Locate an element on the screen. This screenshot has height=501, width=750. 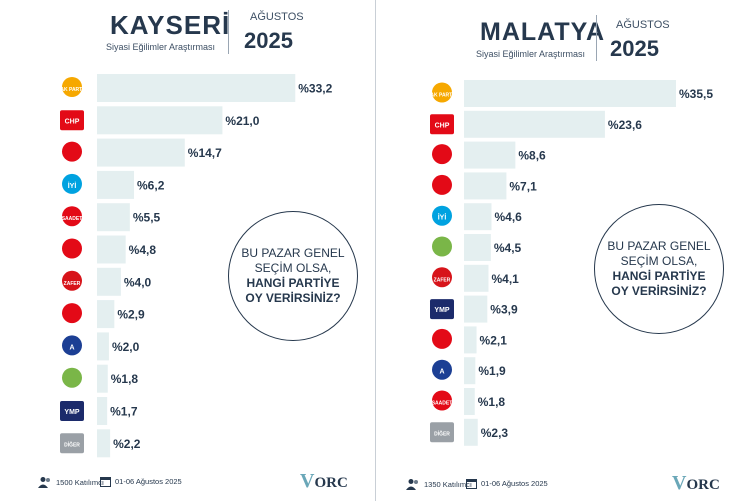
participants-count: 1500 Katılımcı is located at coordinates (80, 482).